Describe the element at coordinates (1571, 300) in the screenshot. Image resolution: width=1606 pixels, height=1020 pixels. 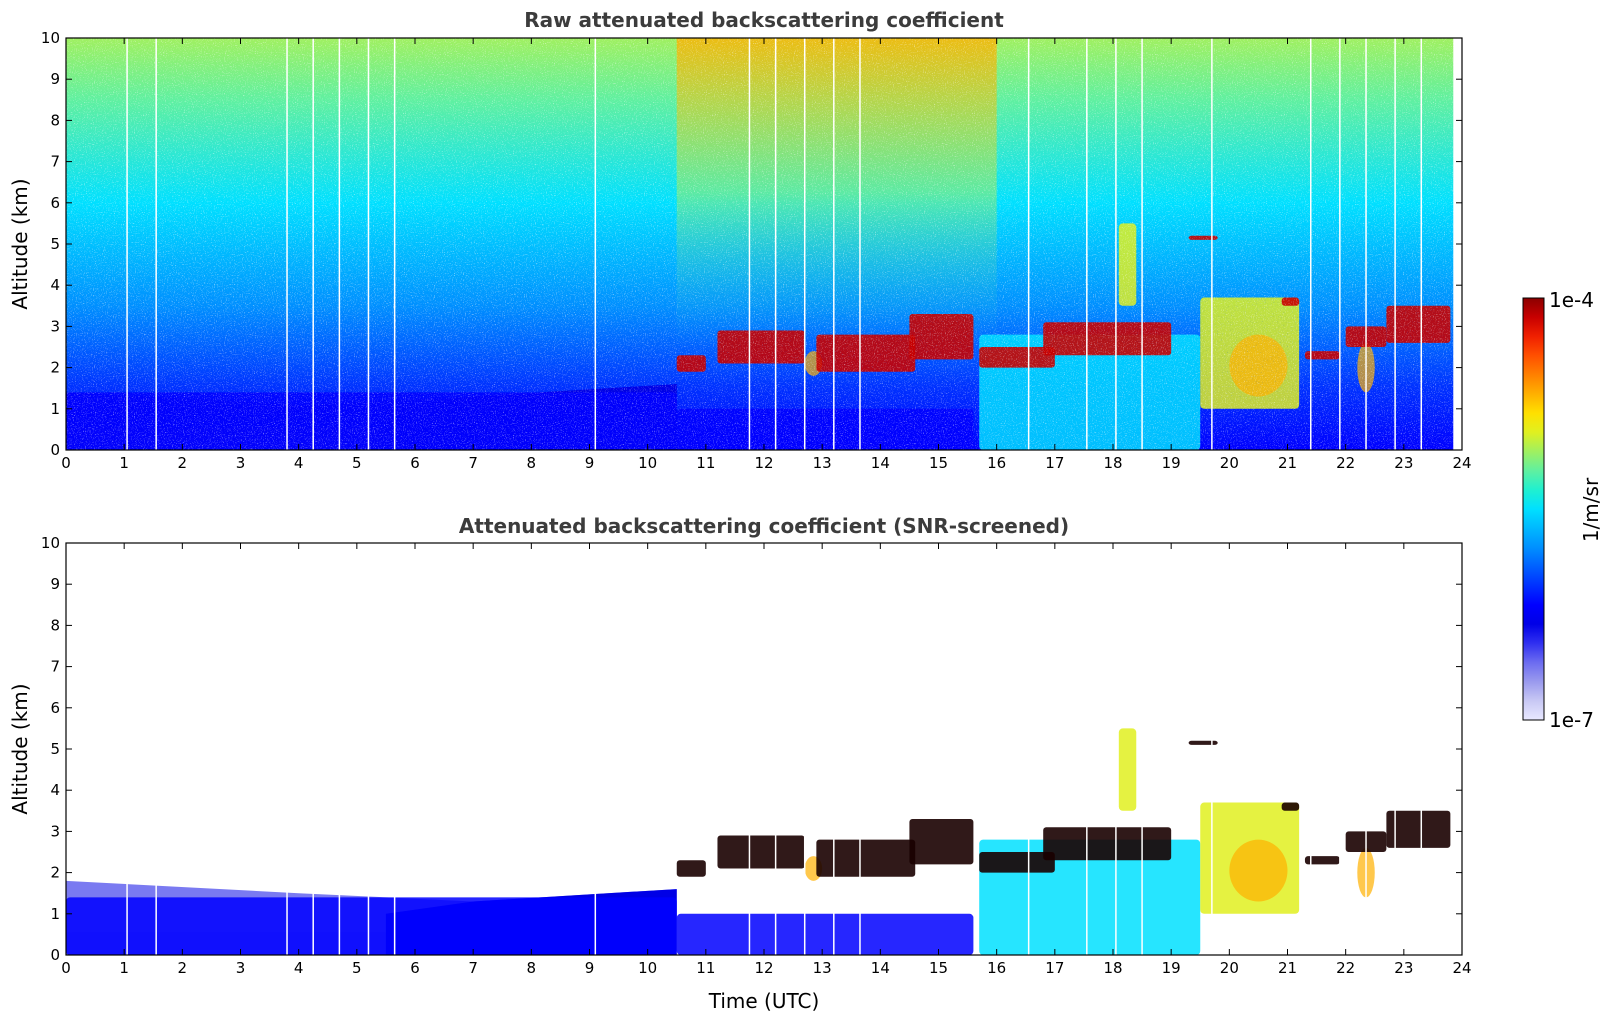
I see `colorbar-max-label: 1e-4` at that location.